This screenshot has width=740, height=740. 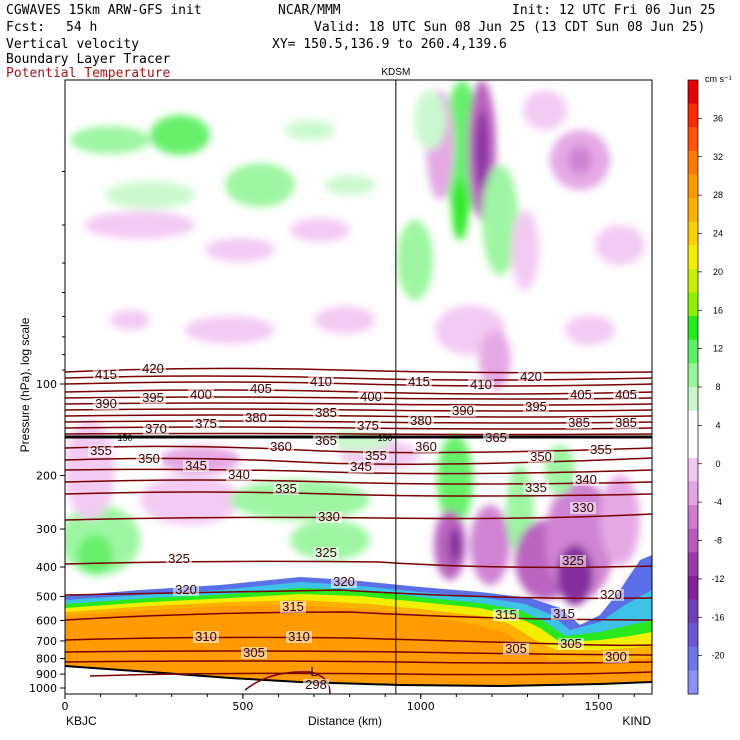 What do you see at coordinates (421, 706) in the screenshot?
I see `x-tick-label: 1000` at bounding box center [421, 706].